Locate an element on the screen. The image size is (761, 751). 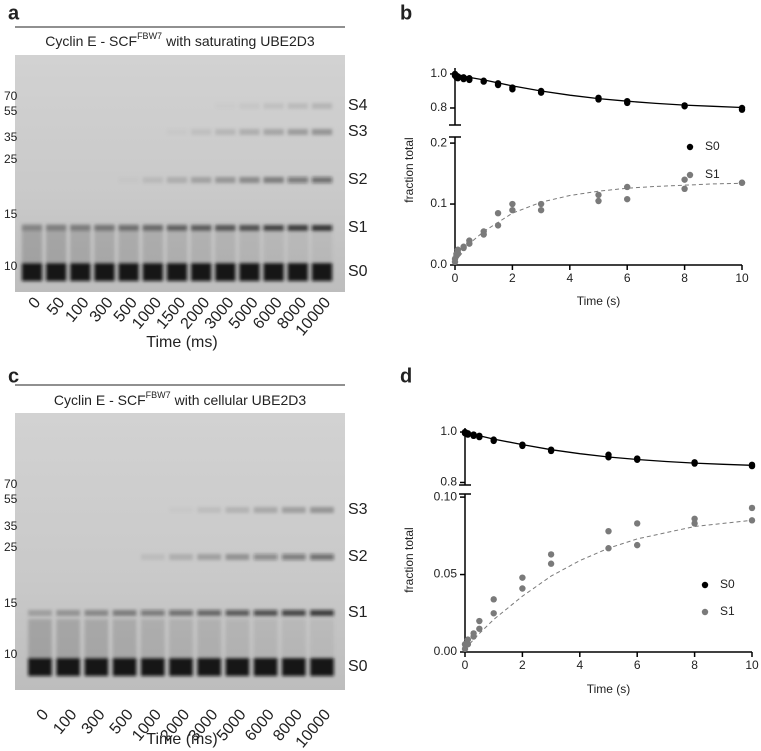
y-tick-label: 0.00 is located at coordinates (446, 651).